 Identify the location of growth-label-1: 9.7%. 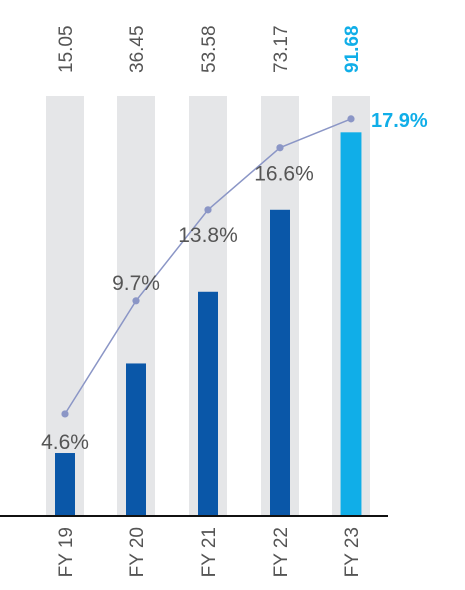
(136, 283).